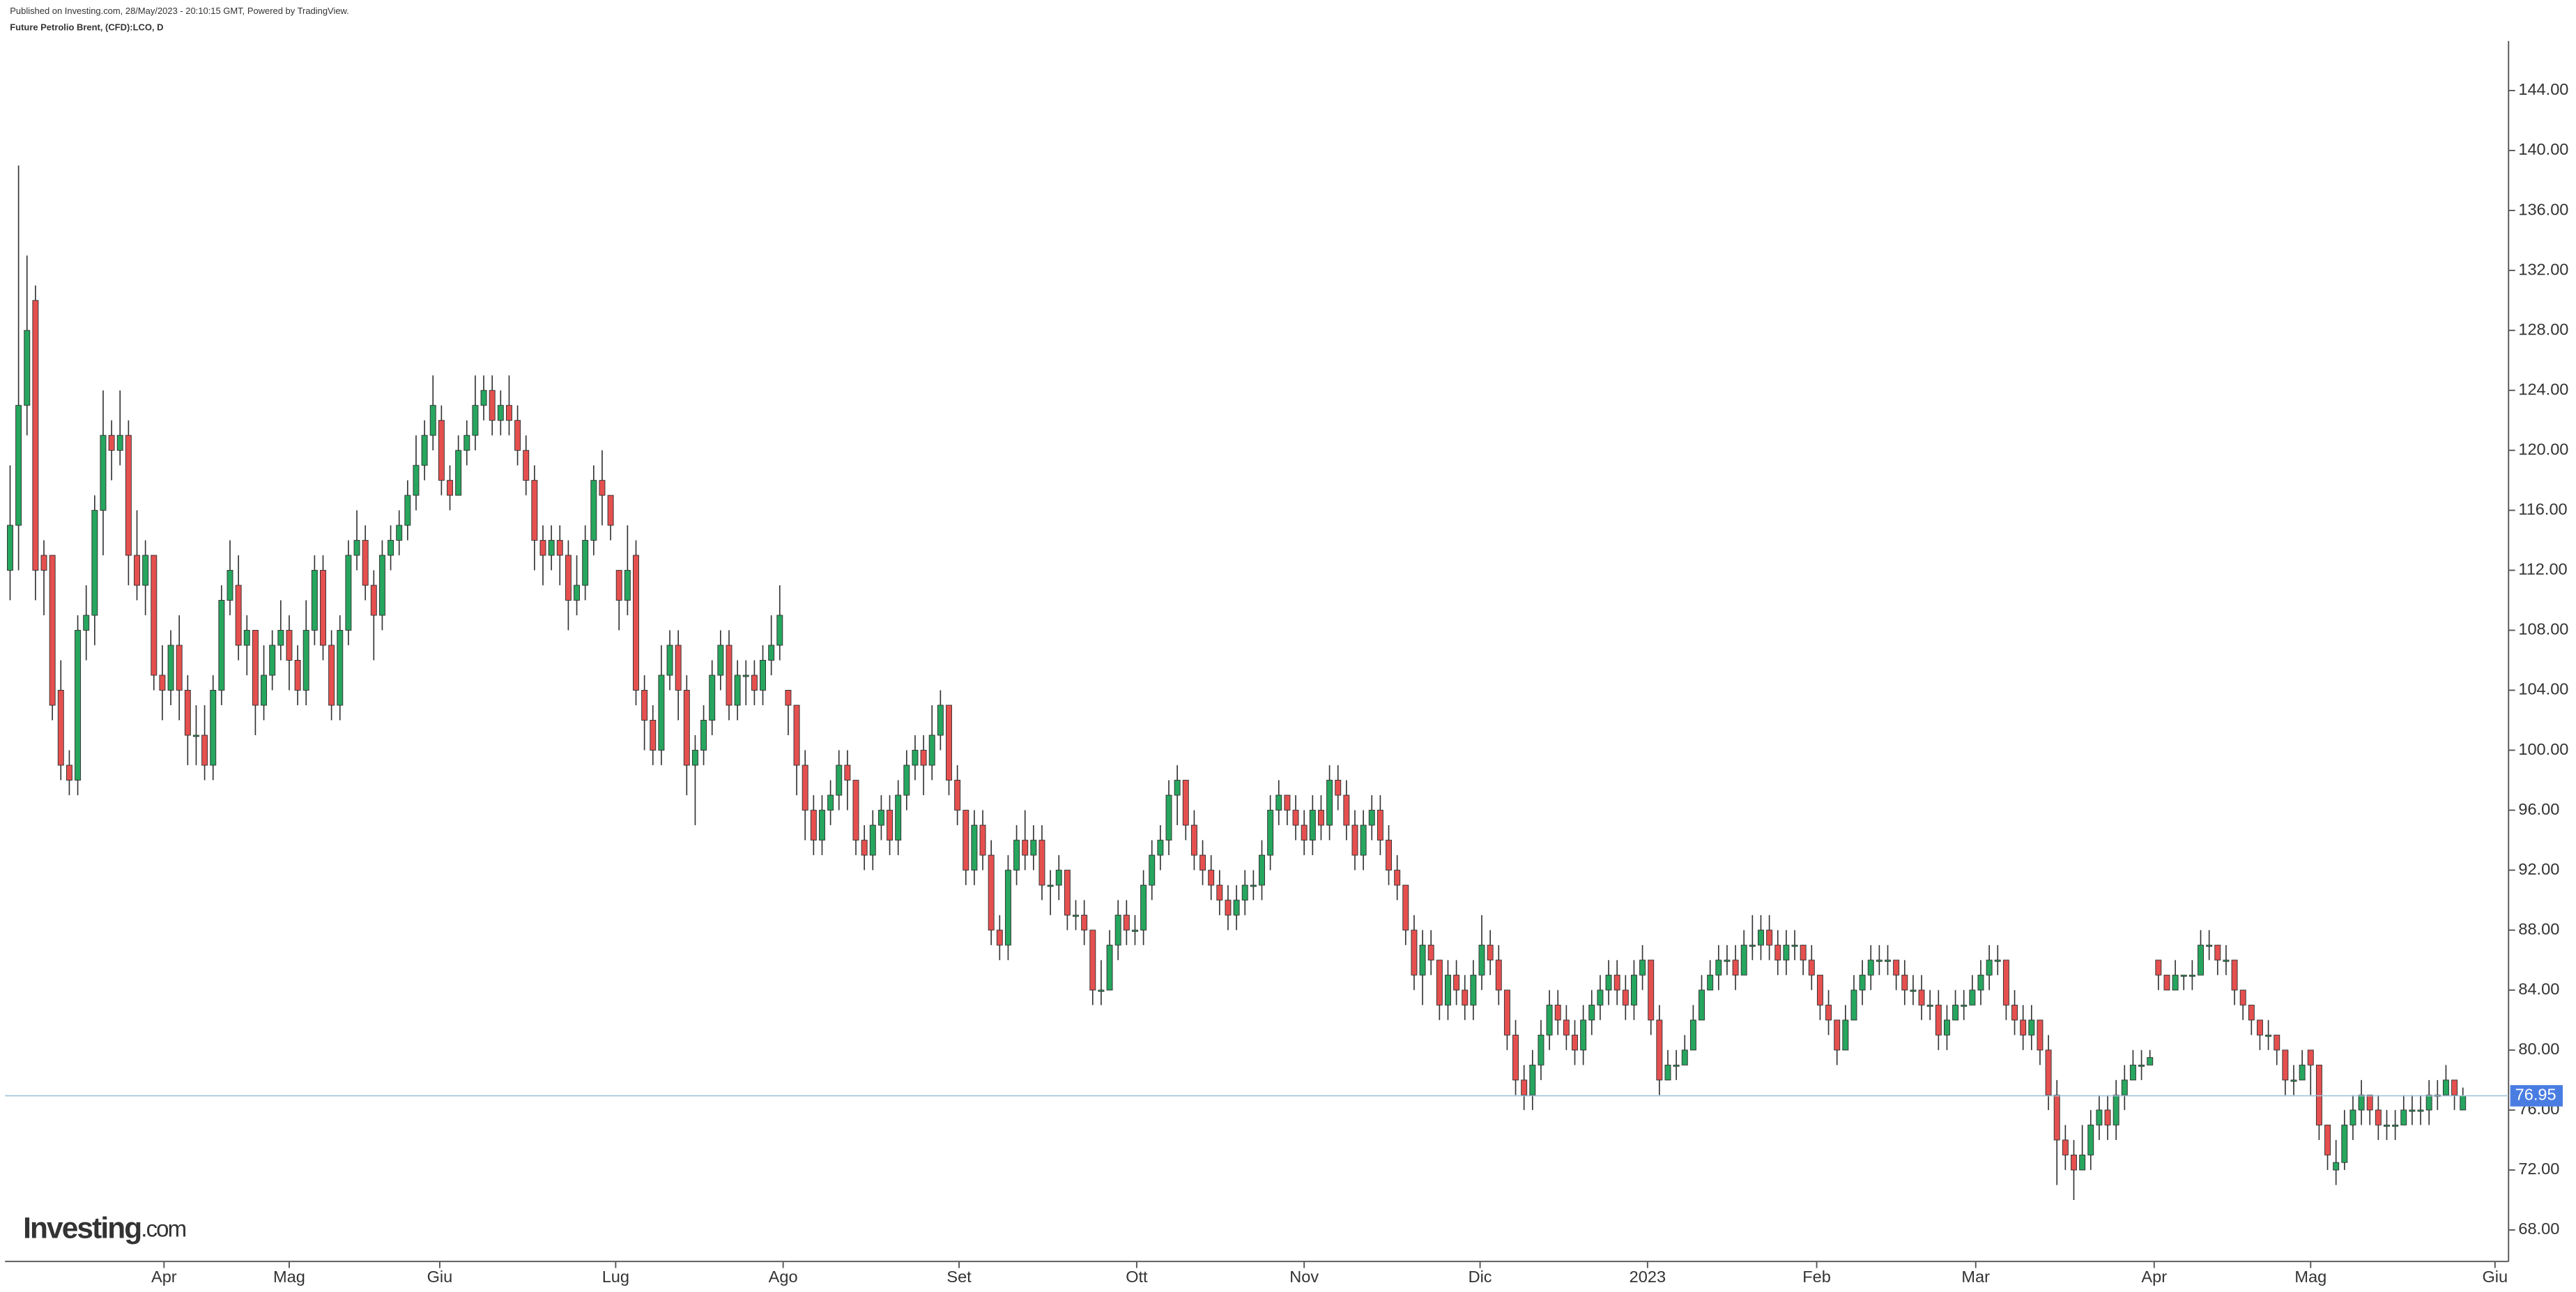 The image size is (2576, 1292). What do you see at coordinates (163, 1228) in the screenshot?
I see `logo-suffix: .com` at bounding box center [163, 1228].